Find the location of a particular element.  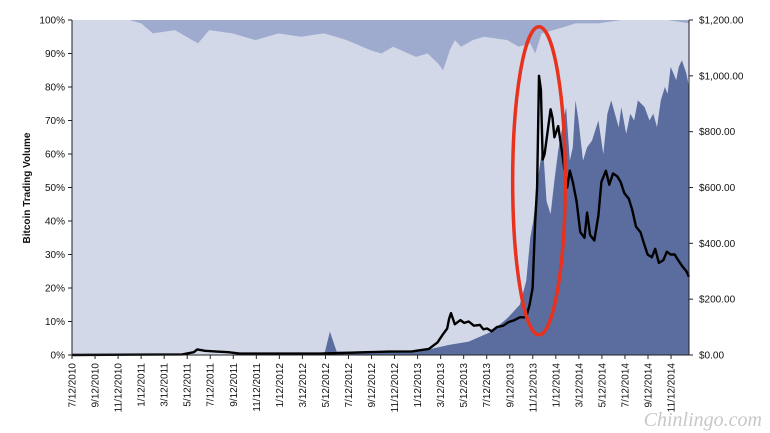

x-tick-label: 5/12/2014 is located at coordinates (602, 385).